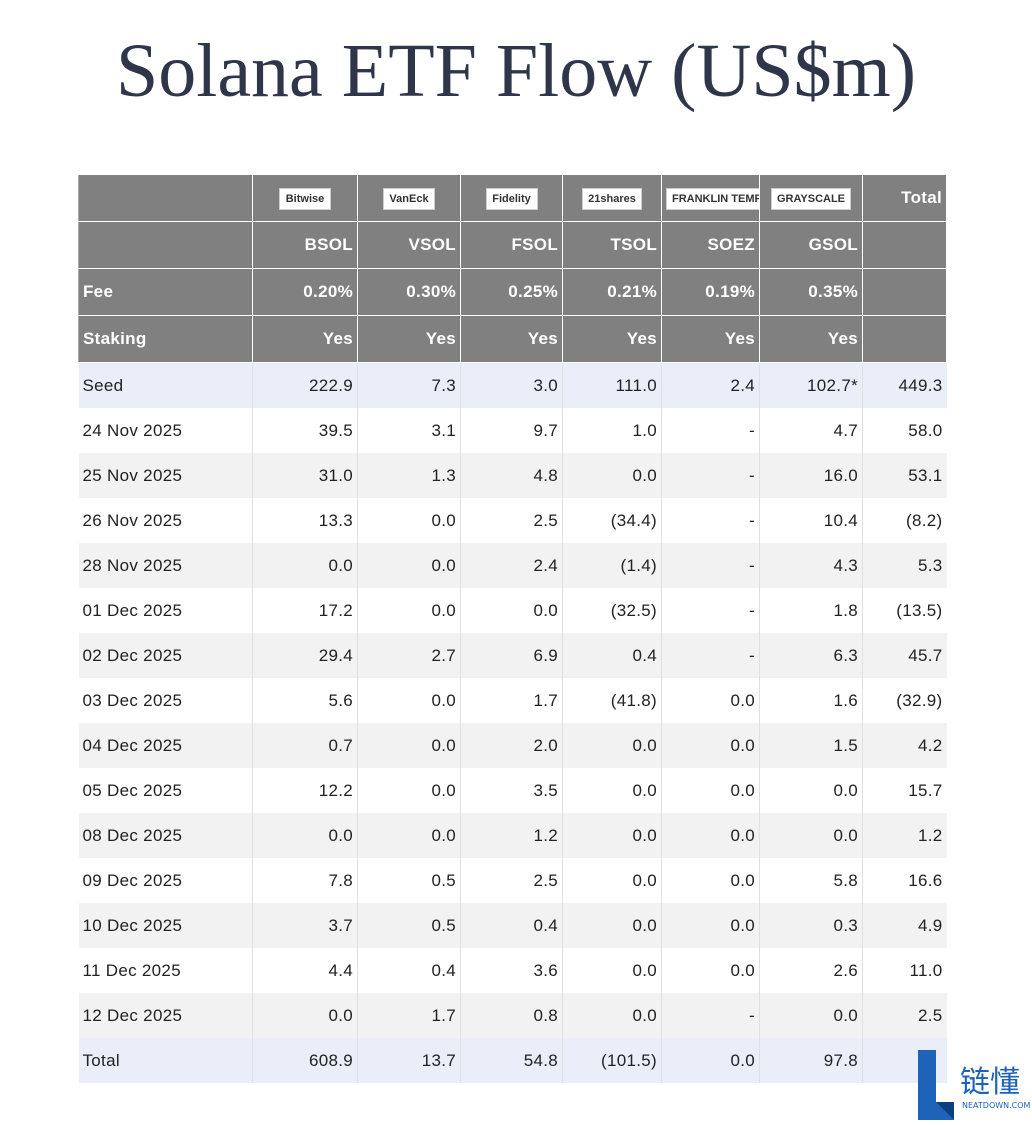 This screenshot has width=1032, height=1125. What do you see at coordinates (904, 430) in the screenshot?
I see `flow-value: 58.0` at bounding box center [904, 430].